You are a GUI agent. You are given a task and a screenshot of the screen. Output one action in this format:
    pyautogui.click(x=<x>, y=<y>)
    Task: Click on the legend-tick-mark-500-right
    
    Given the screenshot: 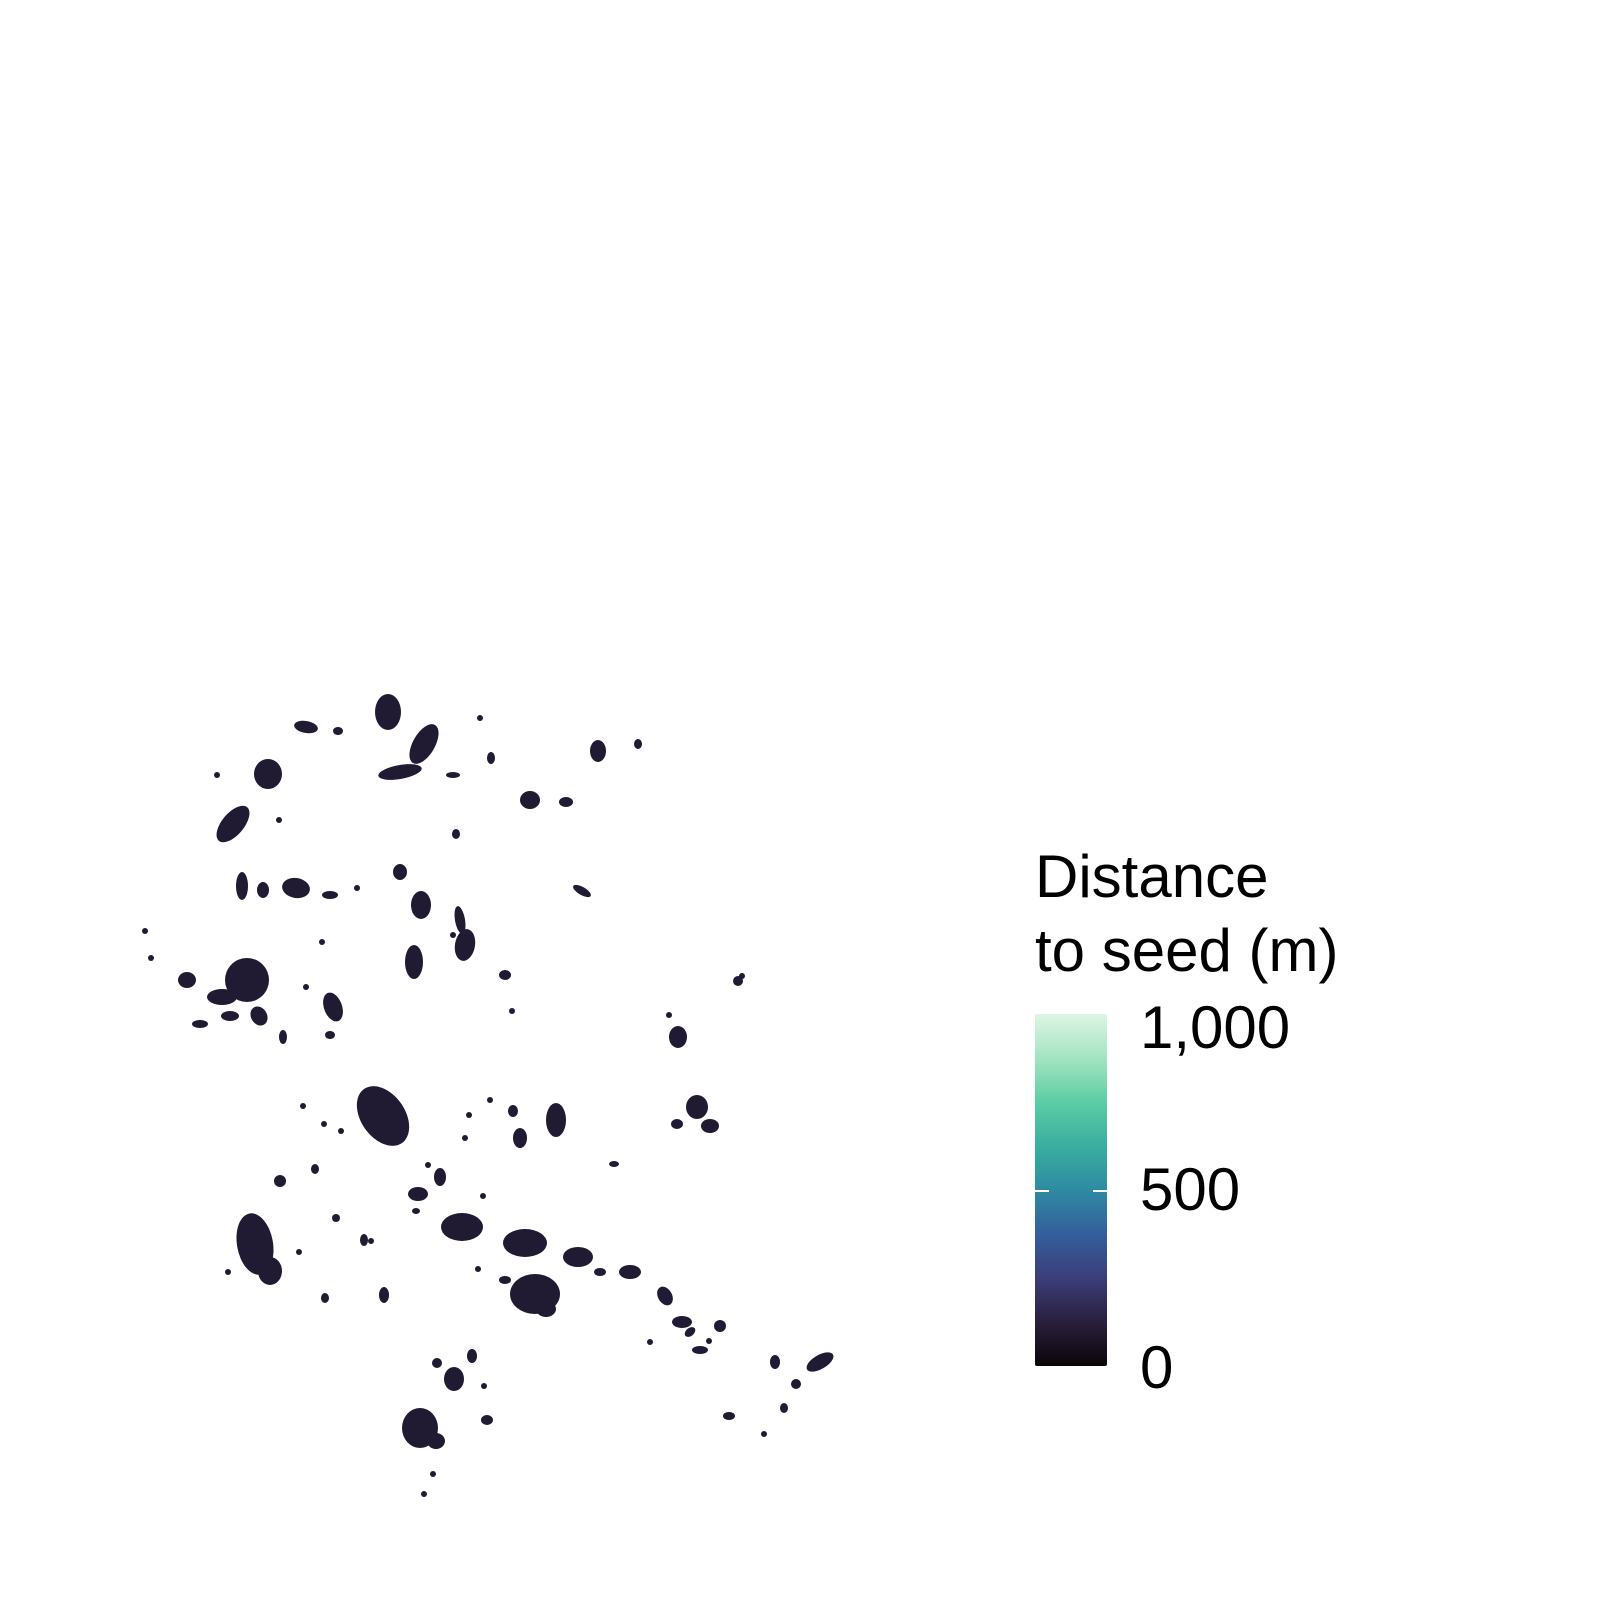 What is the action you would take?
    pyautogui.click(x=1100, y=1191)
    